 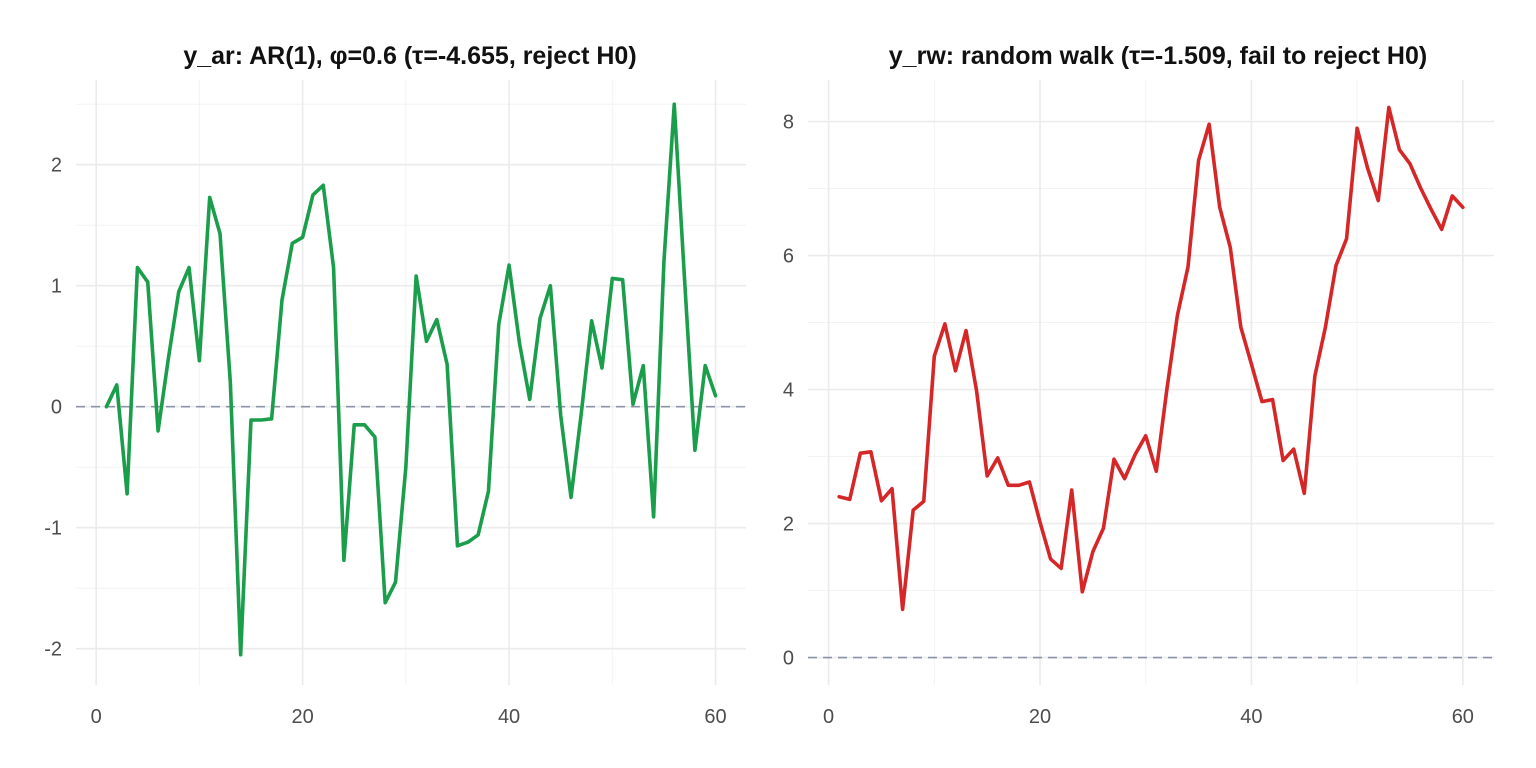 What do you see at coordinates (788, 123) in the screenshot?
I see `y-tick-label: 8` at bounding box center [788, 123].